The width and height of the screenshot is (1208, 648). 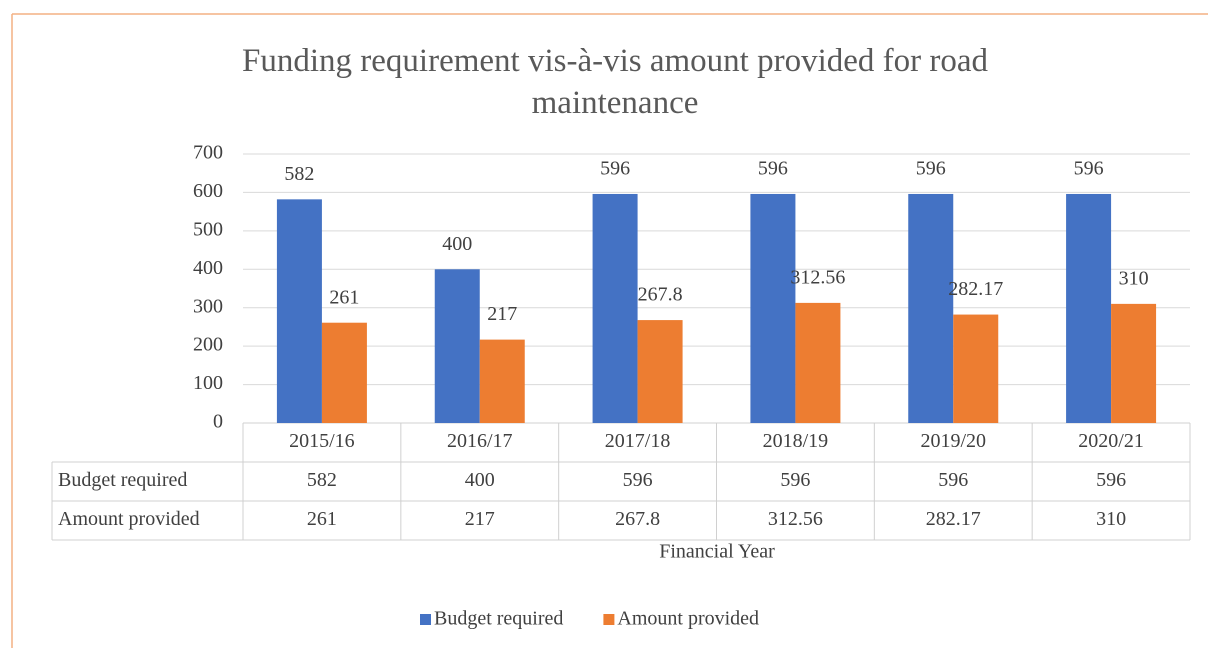 I want to click on y-tick-label: 400, so click(x=208, y=268).